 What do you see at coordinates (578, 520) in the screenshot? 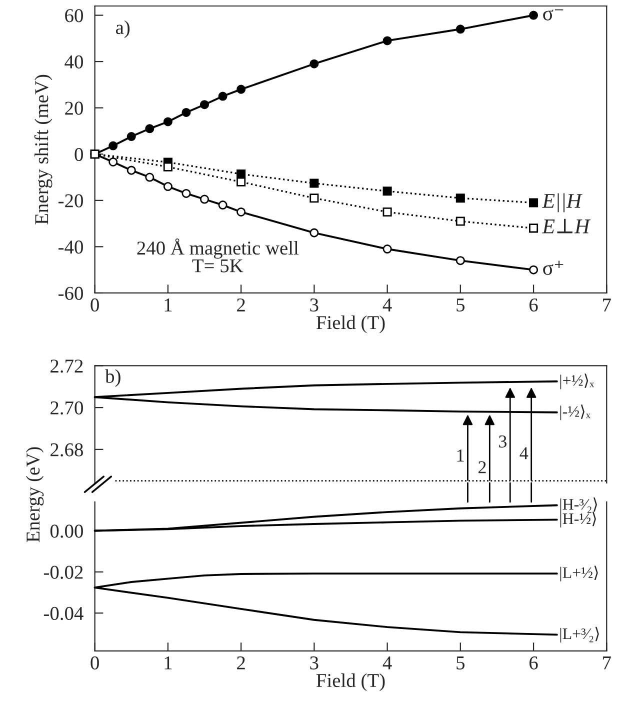
I see `series-label: |H-½⟩` at bounding box center [578, 520].